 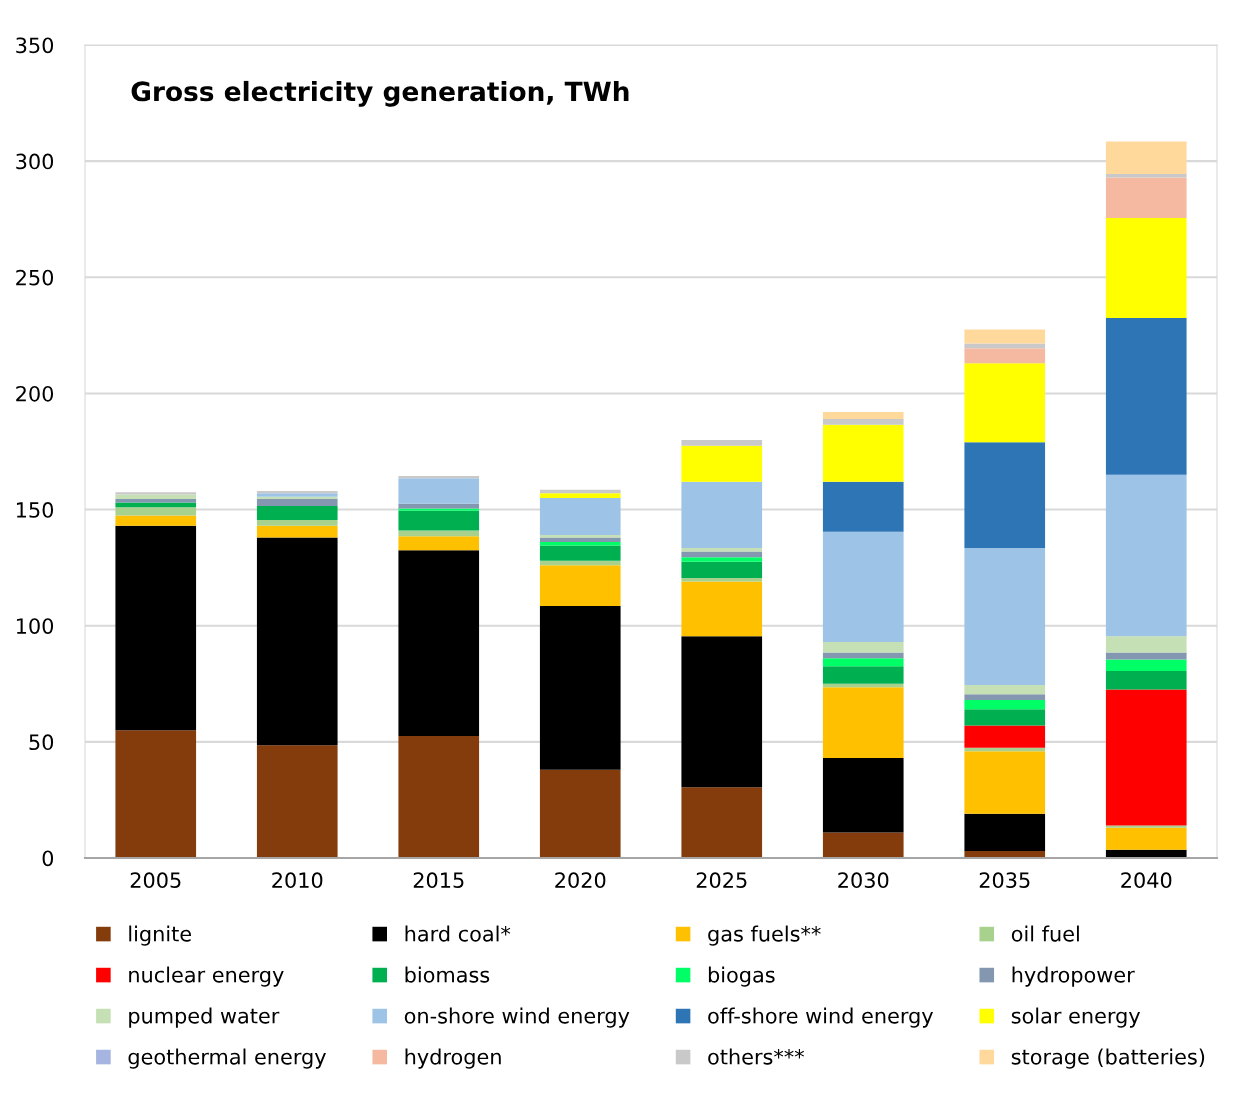 What do you see at coordinates (35, 626) in the screenshot?
I see `y-tick-label: 100` at bounding box center [35, 626].